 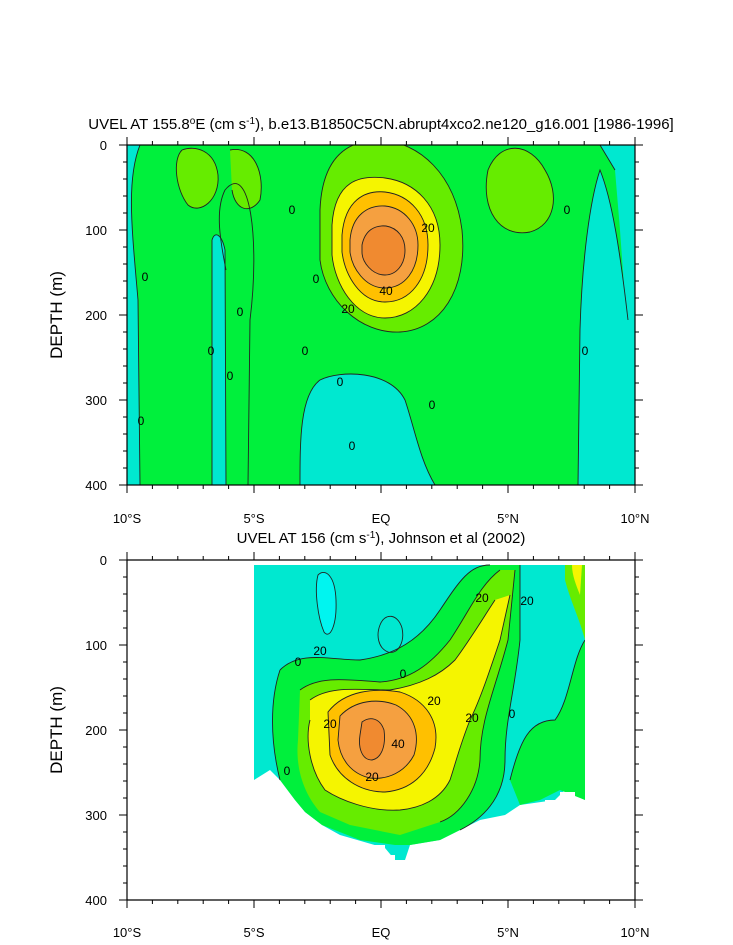 I want to click on field-10-20-mid, so click(x=246, y=179).